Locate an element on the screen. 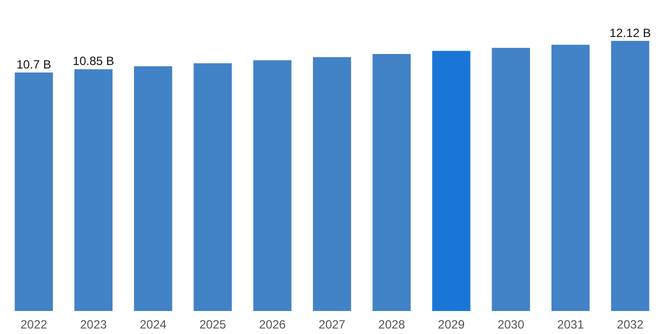  x-tick-label: 2028 is located at coordinates (392, 325).